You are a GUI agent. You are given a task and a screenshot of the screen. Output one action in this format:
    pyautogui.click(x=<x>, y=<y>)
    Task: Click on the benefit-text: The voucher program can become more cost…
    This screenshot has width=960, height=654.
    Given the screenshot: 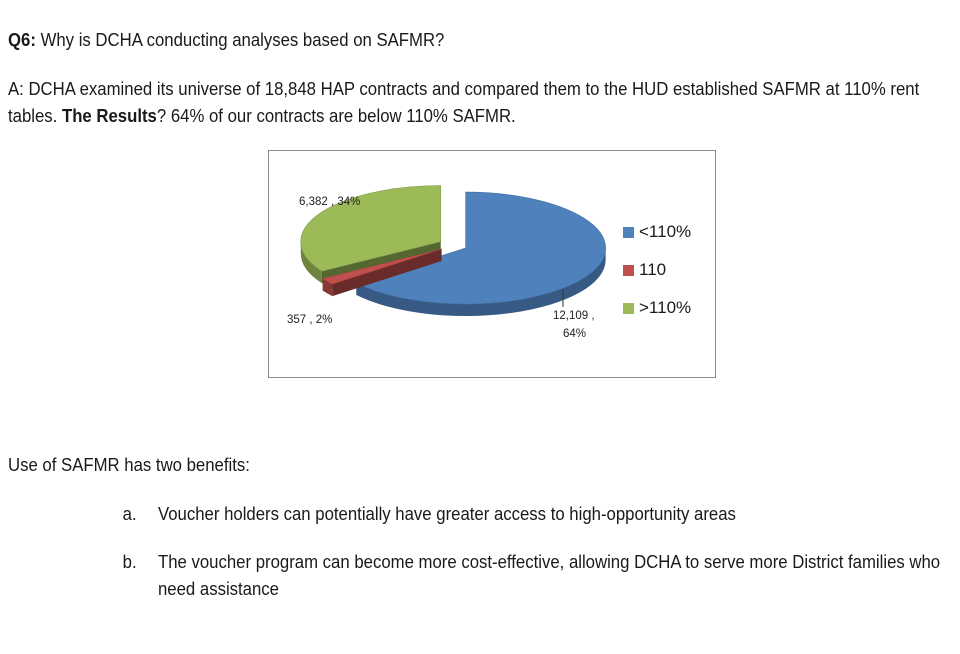 What is the action you would take?
    pyautogui.click(x=549, y=575)
    